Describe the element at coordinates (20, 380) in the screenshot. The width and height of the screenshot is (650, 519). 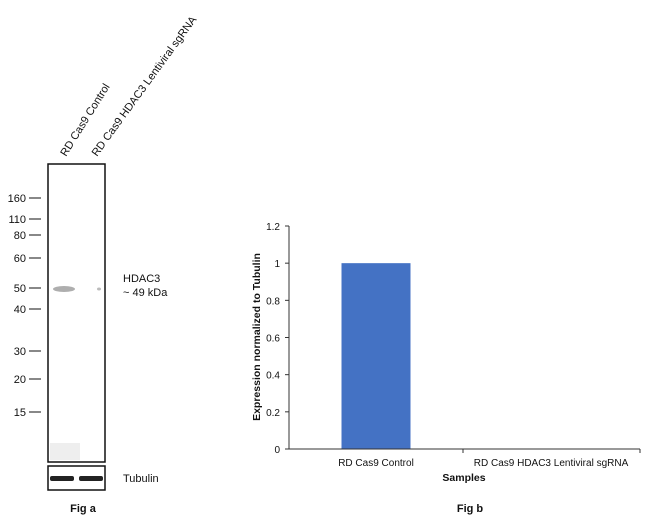
I see `marker-label: 20` at that location.